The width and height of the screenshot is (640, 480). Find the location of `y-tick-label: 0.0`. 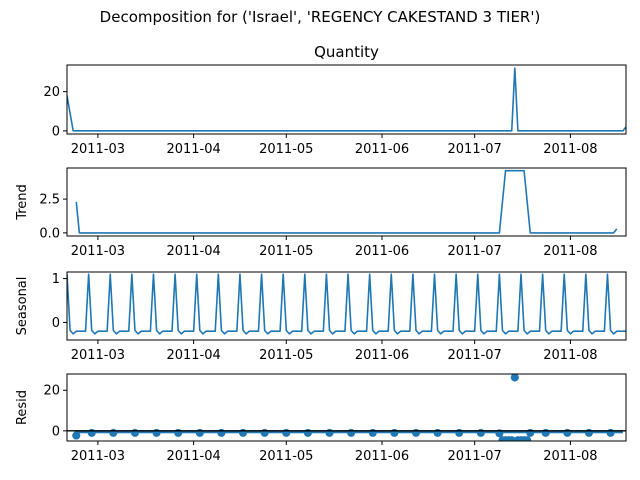

y-tick-label: 0.0 is located at coordinates (49, 233).